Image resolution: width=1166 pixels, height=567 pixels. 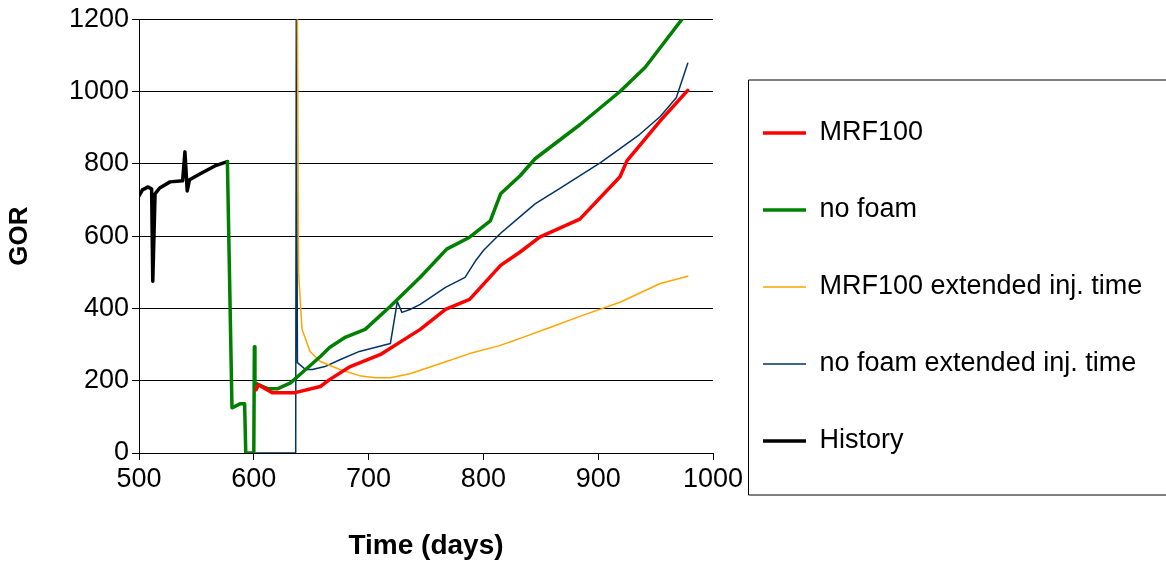 What do you see at coordinates (369, 477) in the screenshot?
I see `x-tick-label: 700` at bounding box center [369, 477].